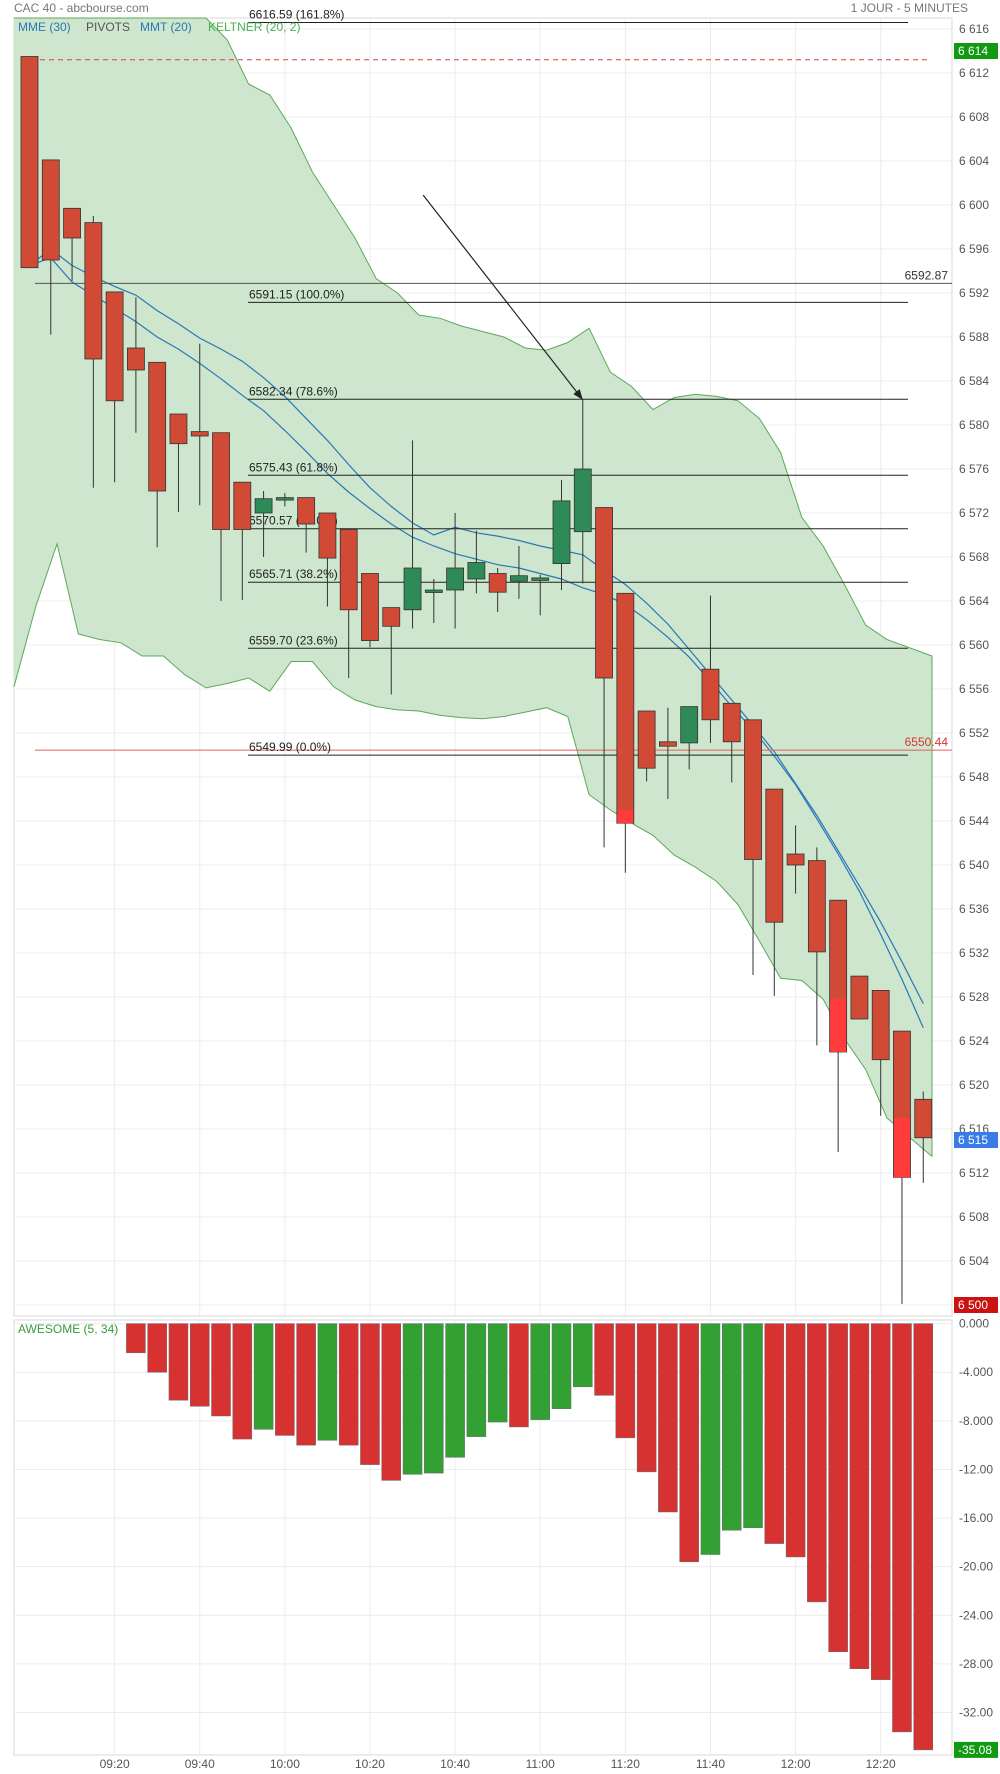  Describe the element at coordinates (974, 733) in the screenshot. I see `price-axis-label: 6 552` at that location.